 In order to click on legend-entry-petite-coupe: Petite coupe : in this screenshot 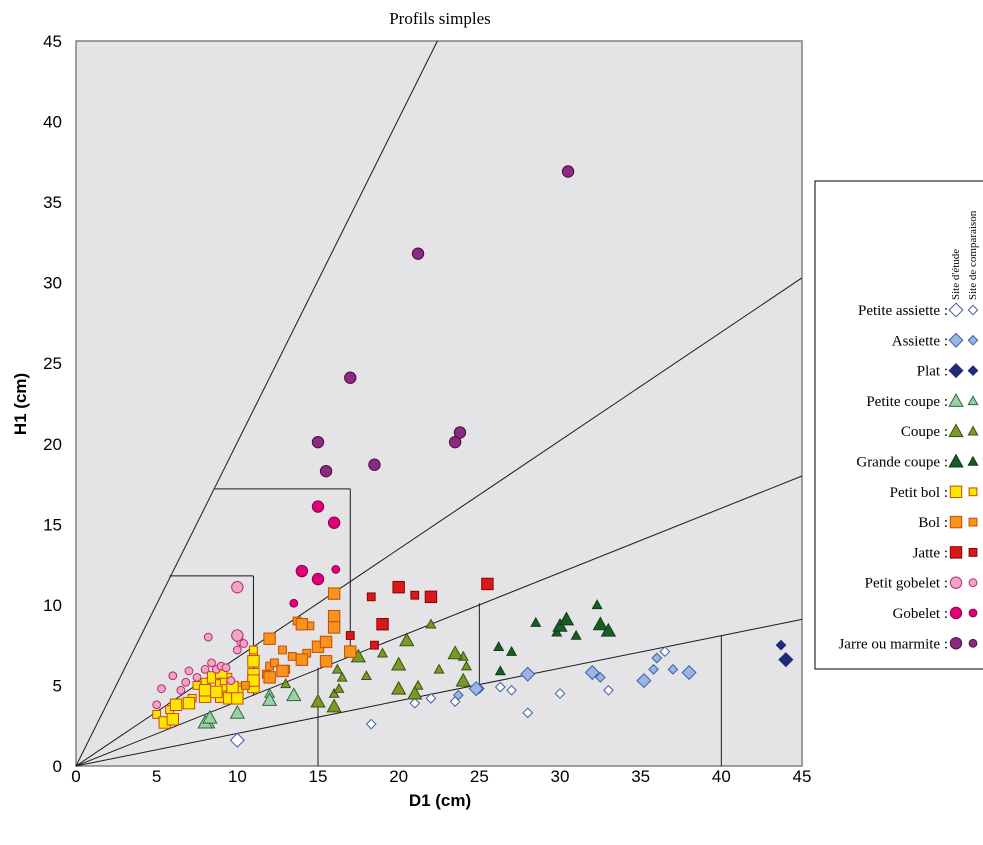, I will do `click(922, 401)`.